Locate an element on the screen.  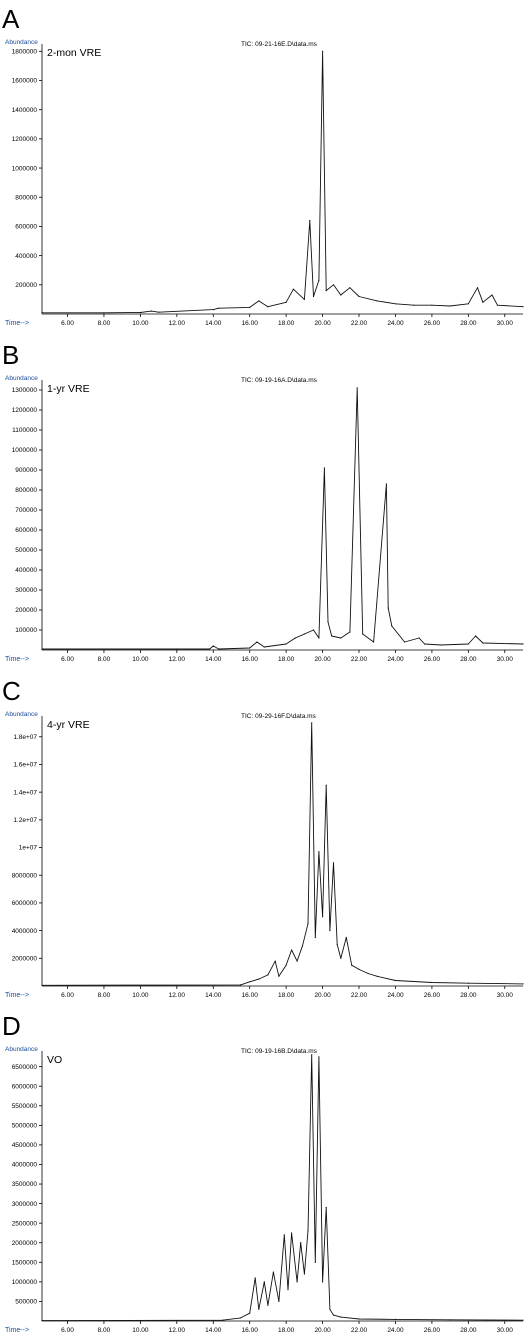
sample-label: 4-yr VRE is located at coordinates (68, 725).